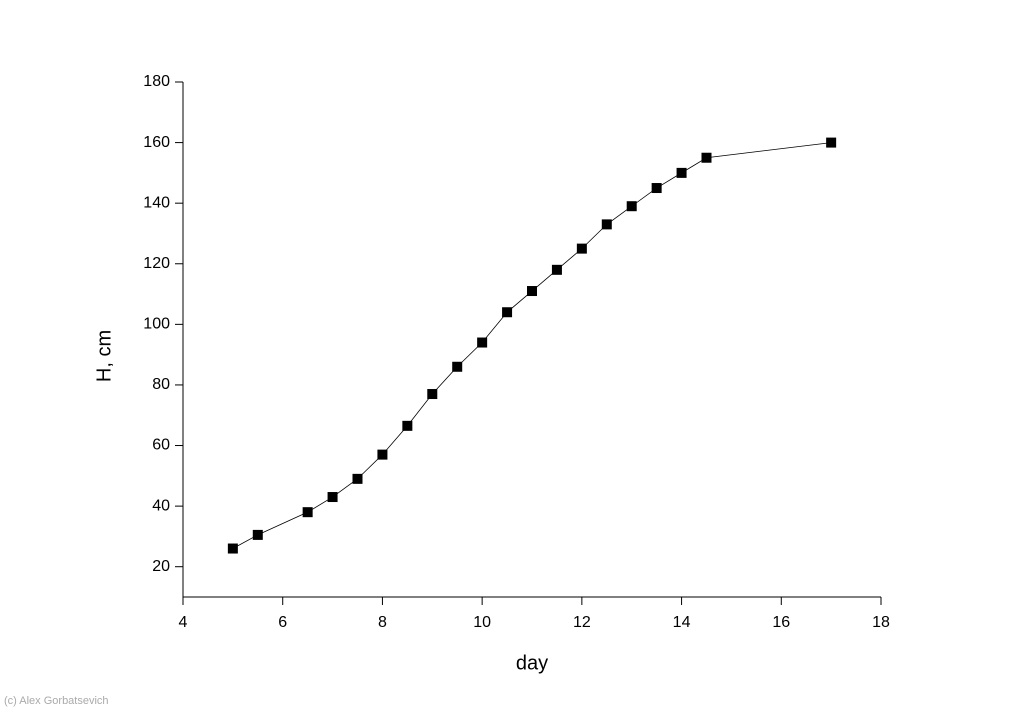  Describe the element at coordinates (161, 445) in the screenshot. I see `y-tick-label: 60` at that location.